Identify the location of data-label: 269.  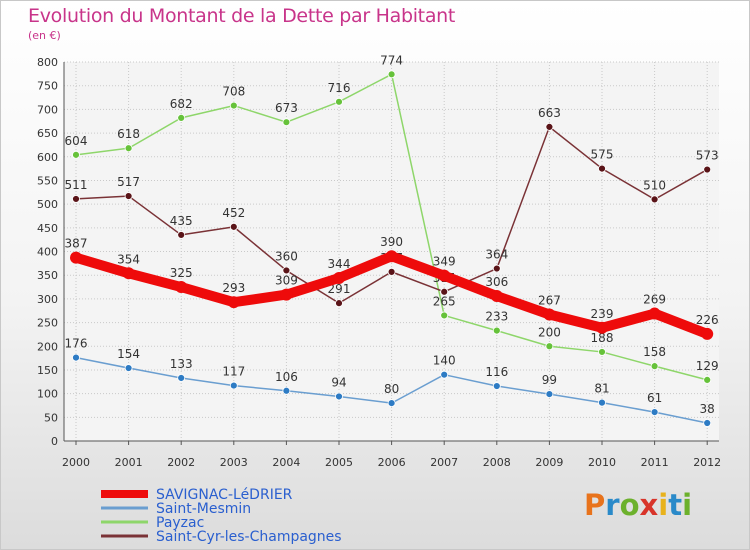
(654, 300).